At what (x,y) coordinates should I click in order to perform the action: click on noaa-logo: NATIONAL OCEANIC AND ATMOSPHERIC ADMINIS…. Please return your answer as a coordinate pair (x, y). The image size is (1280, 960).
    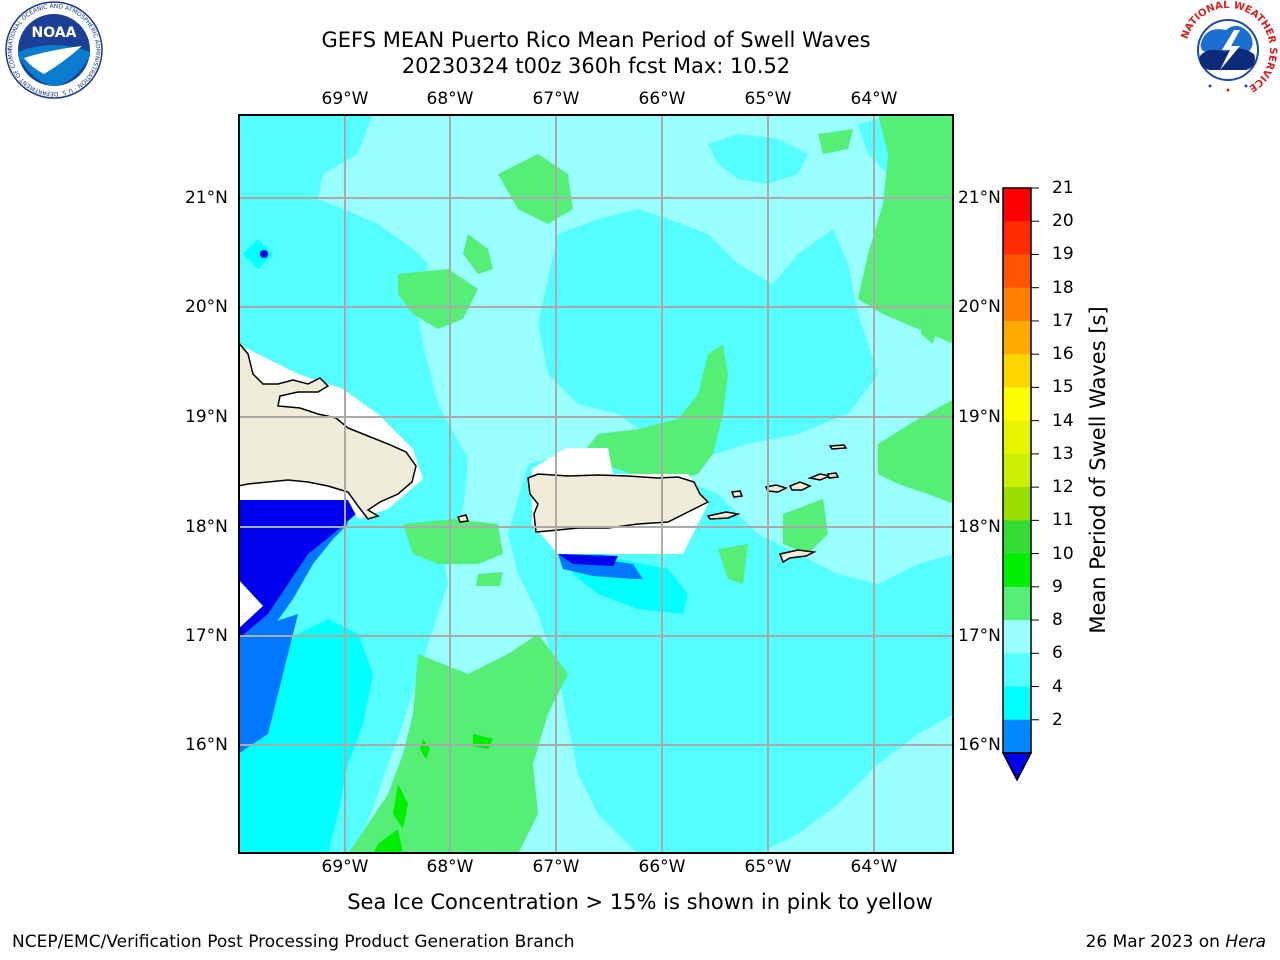
    Looking at the image, I should click on (53, 49).